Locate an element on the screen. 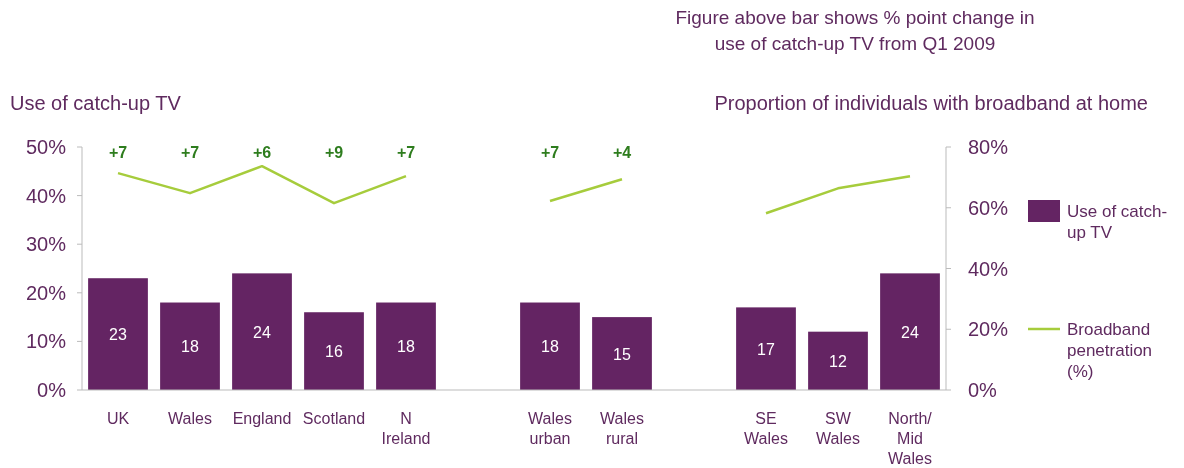  x-tick-label: England is located at coordinates (262, 418).